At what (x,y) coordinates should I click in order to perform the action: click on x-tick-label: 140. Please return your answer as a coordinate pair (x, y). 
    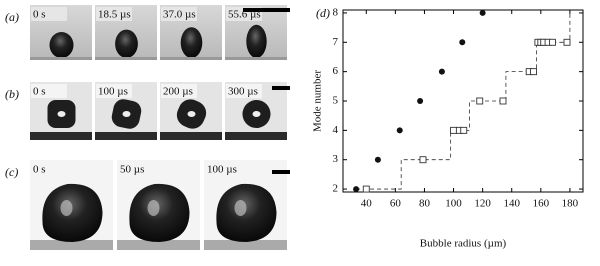
    Looking at the image, I should click on (511, 204).